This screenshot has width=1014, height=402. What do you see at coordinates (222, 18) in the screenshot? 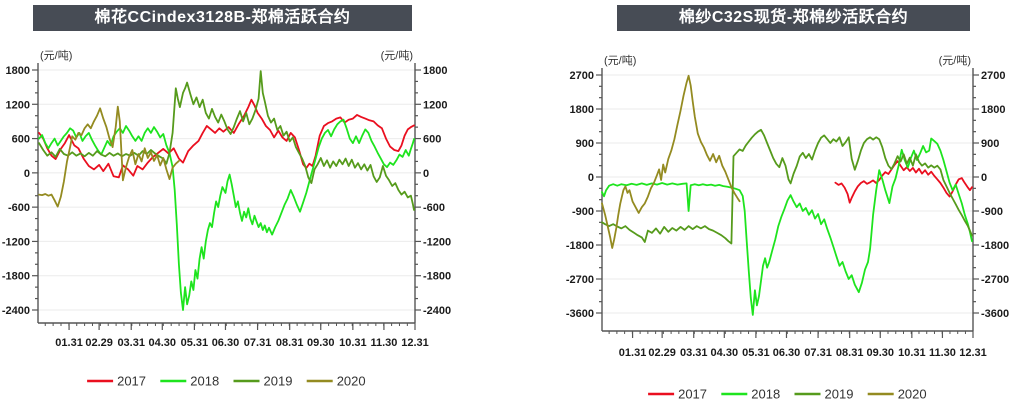
I see `chart-title-cotton: 棉花CCindex3128B-郑棉活跃合约` at bounding box center [222, 18].